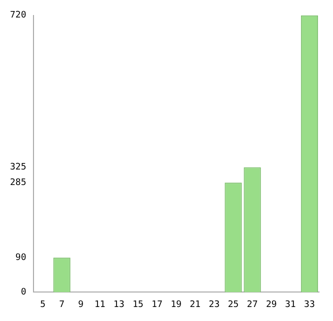  Describe the element at coordinates (271, 305) in the screenshot. I see `x-tick-label: 29` at that location.